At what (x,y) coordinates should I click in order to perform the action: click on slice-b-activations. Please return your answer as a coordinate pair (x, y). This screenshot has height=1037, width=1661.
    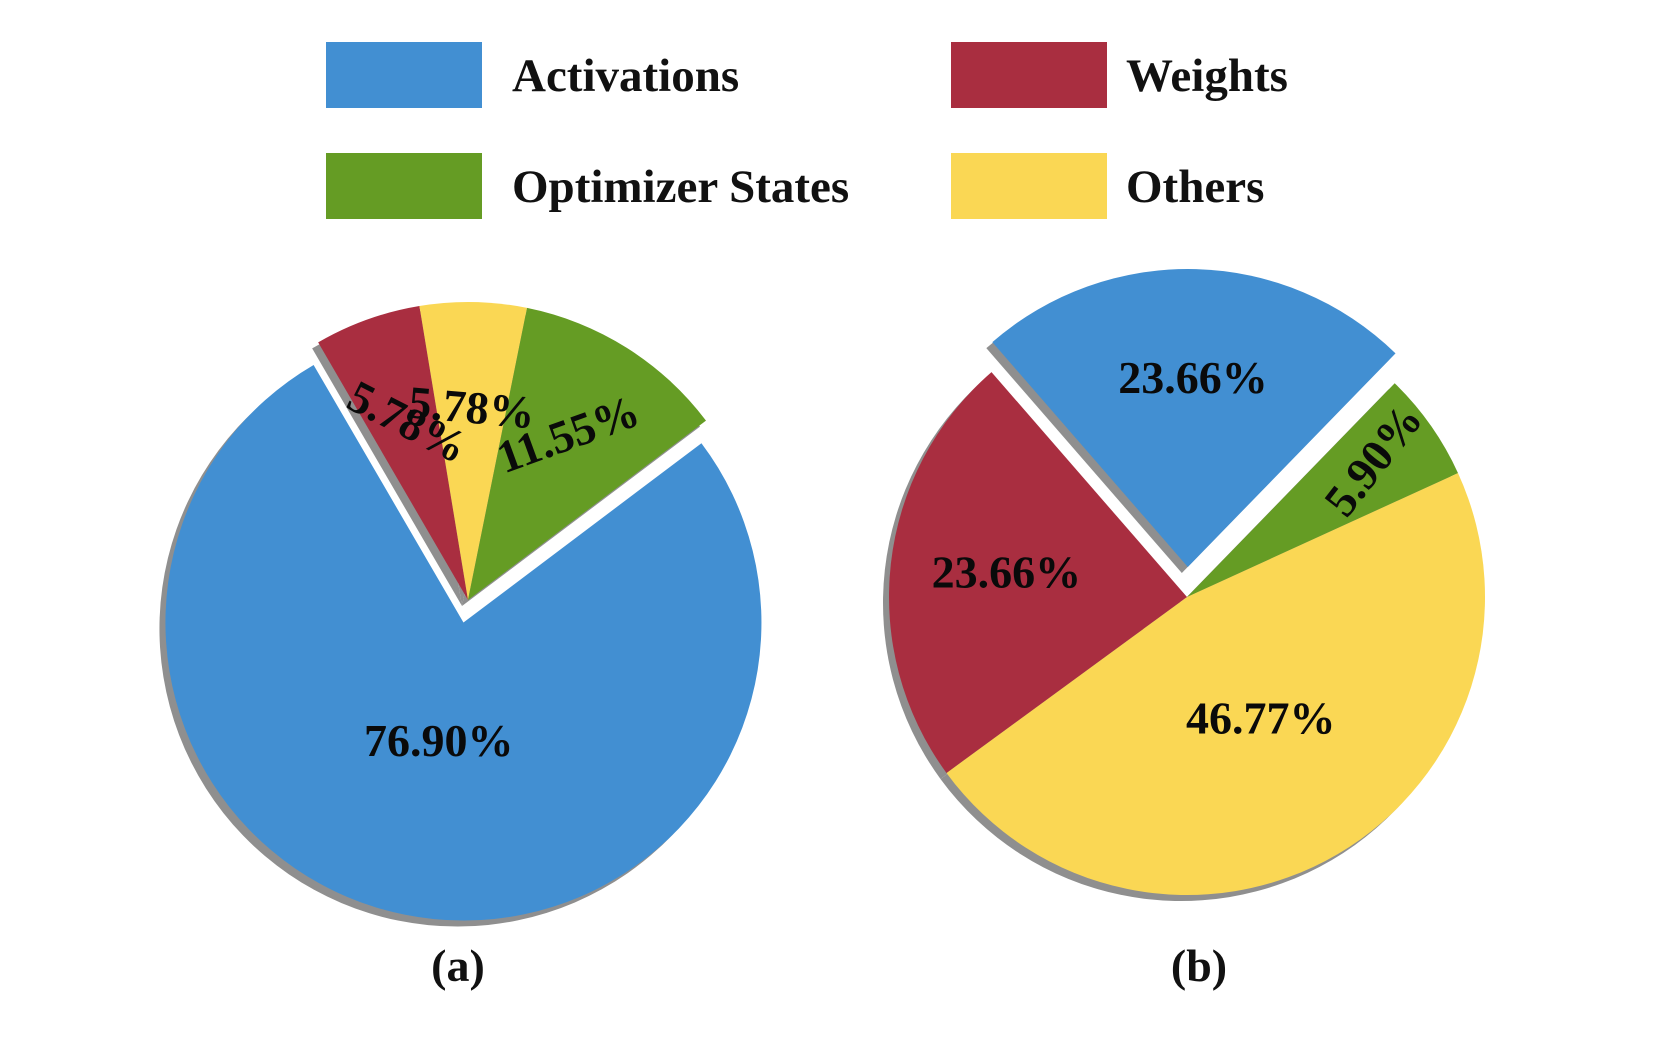
    Looking at the image, I should click on (1194, 418).